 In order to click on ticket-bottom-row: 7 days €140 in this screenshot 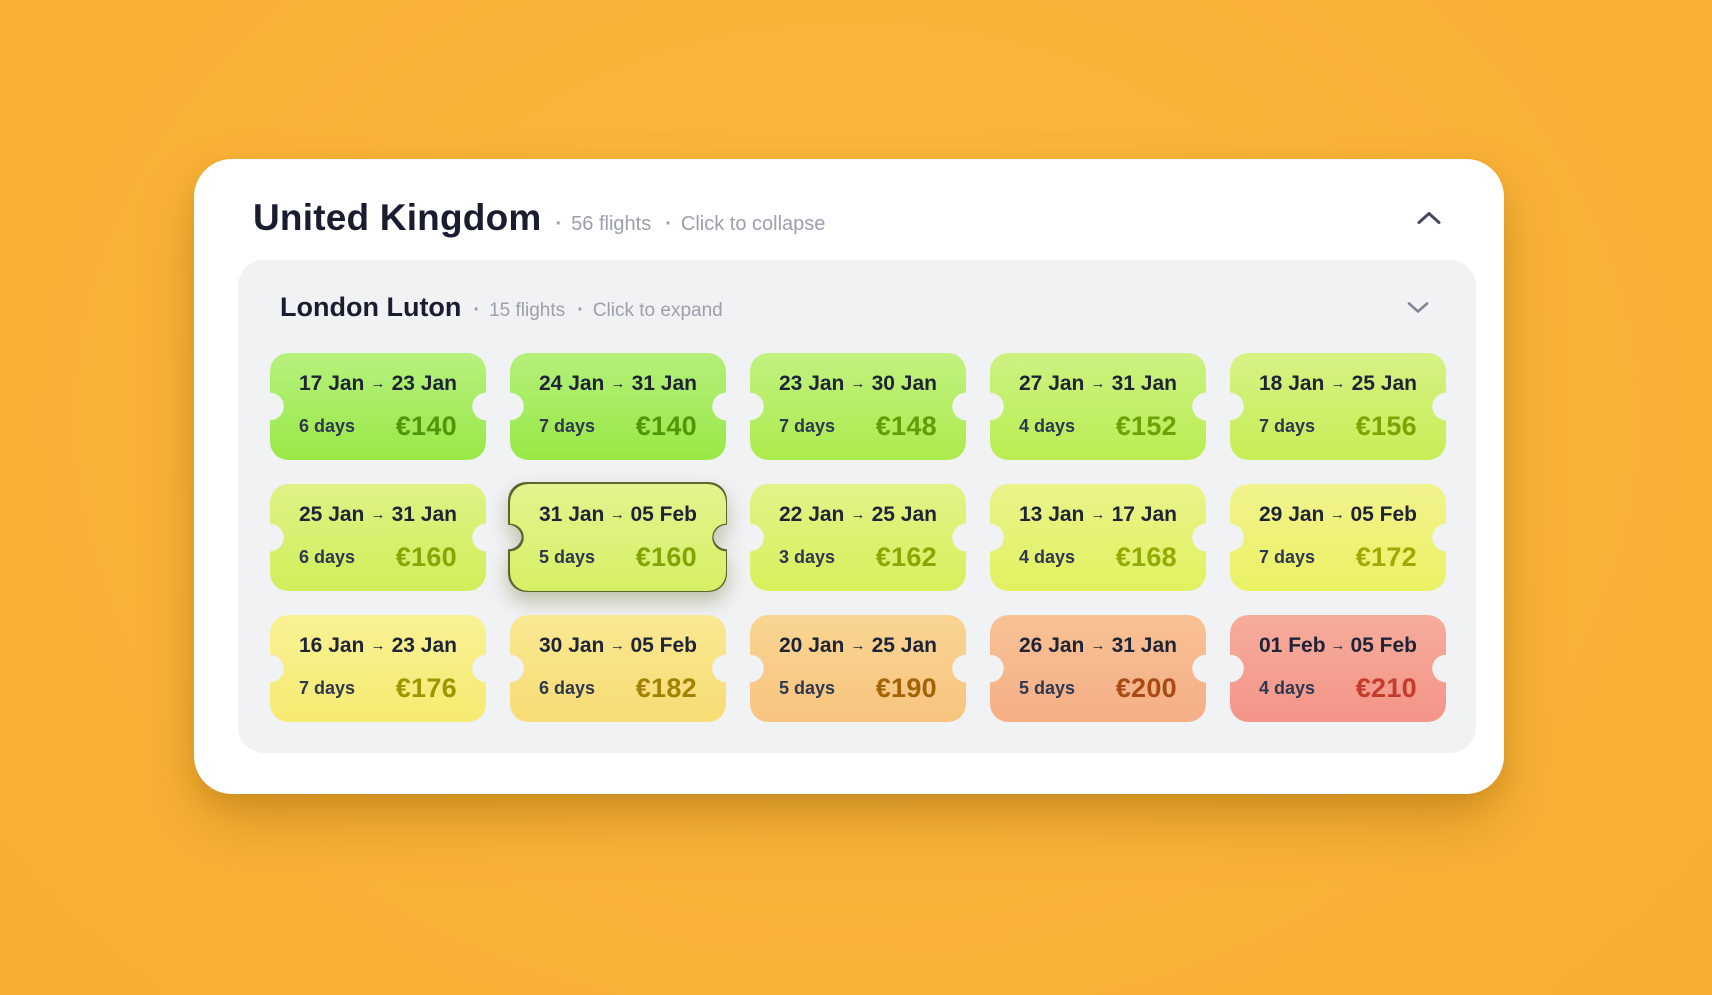, I will do `click(618, 426)`.